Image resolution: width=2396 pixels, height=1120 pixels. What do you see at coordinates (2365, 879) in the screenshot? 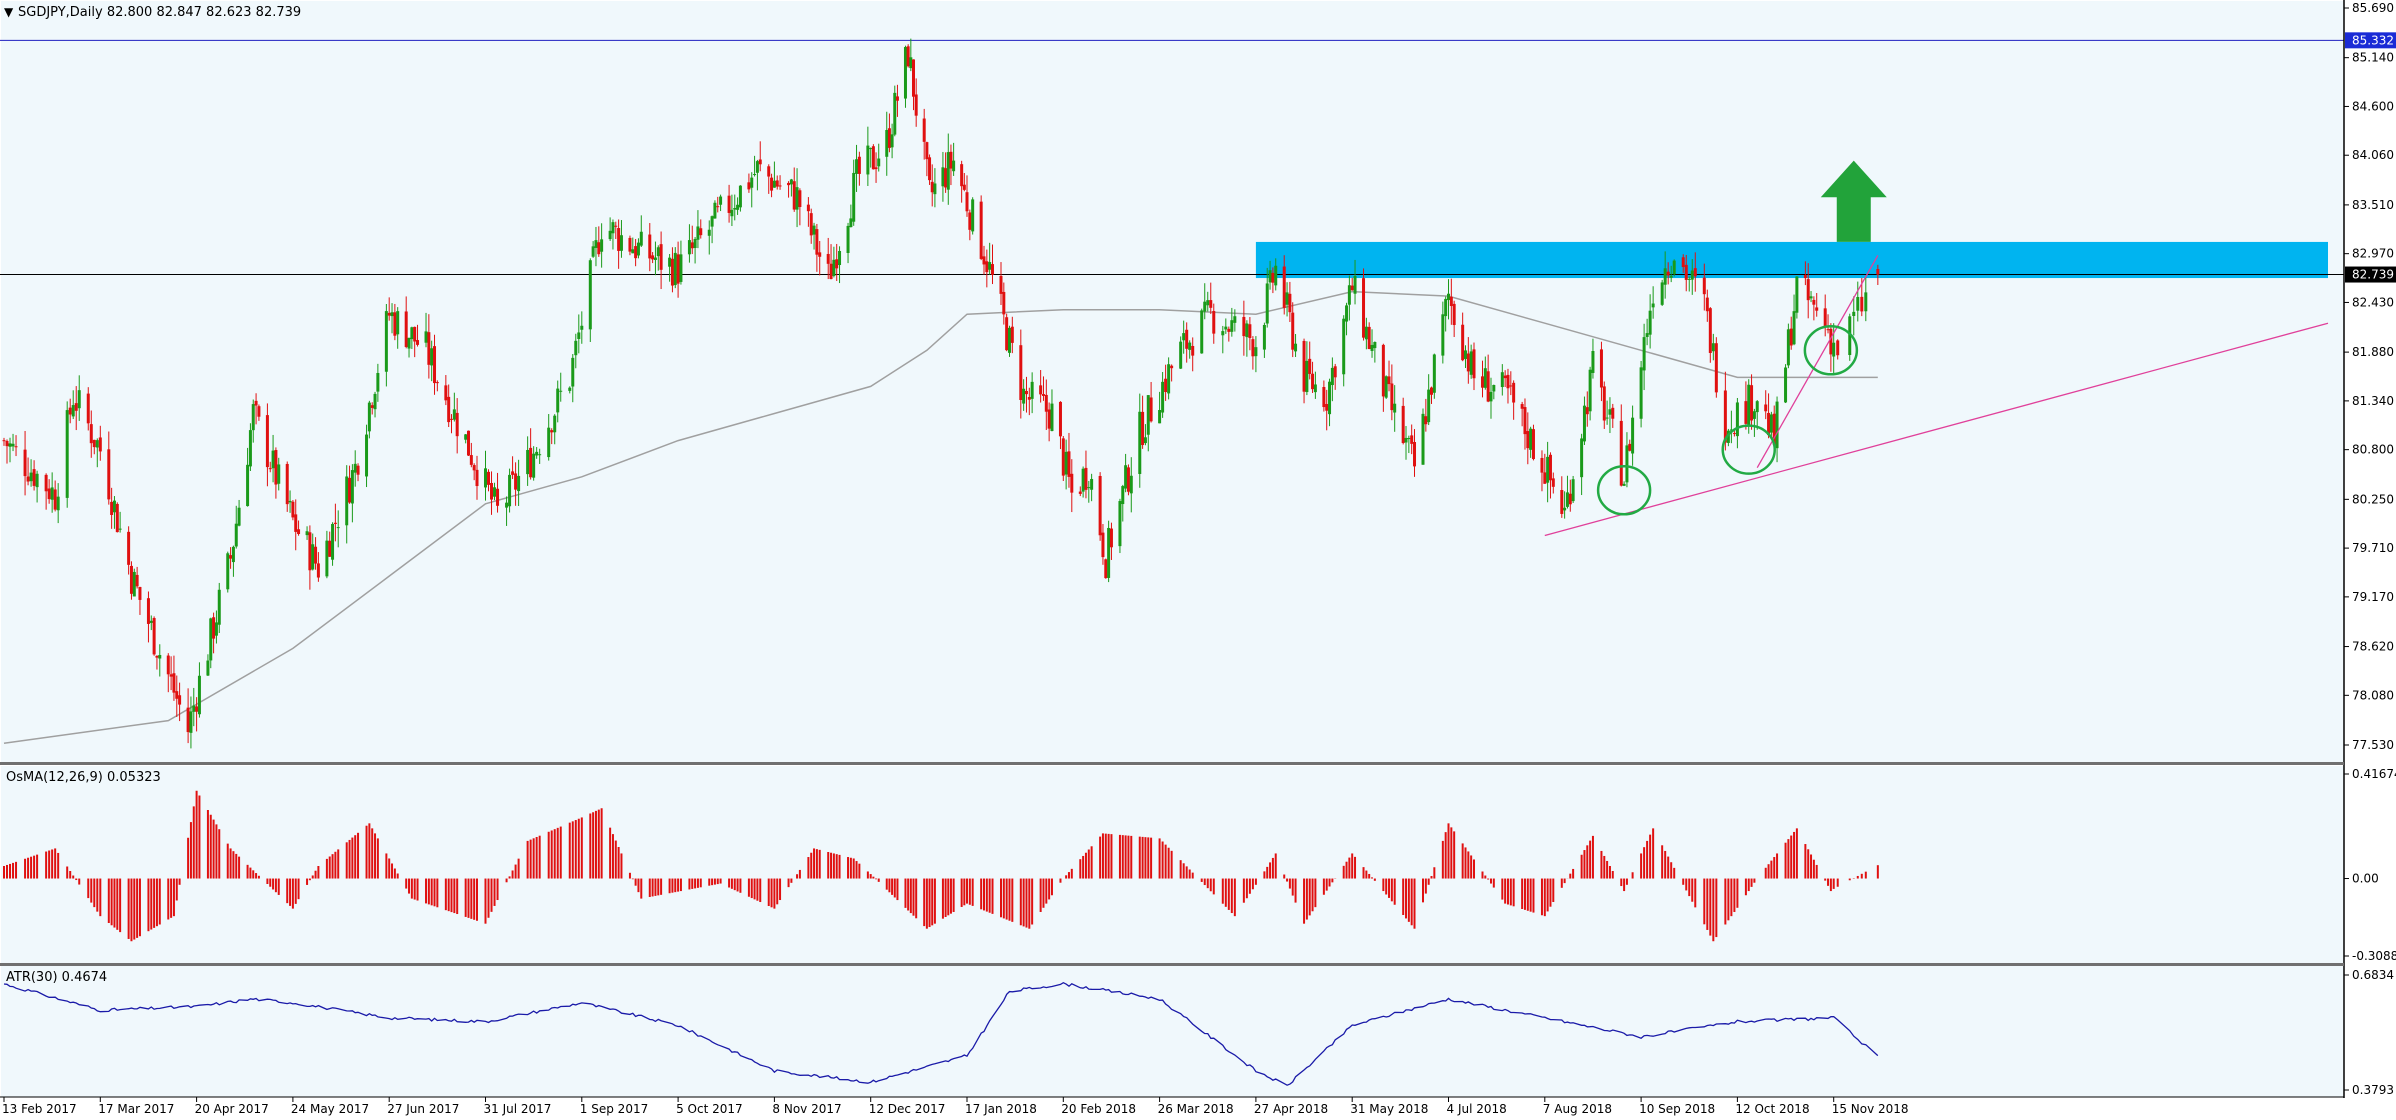
I see `osma-tick-label: 0.00` at bounding box center [2365, 879].